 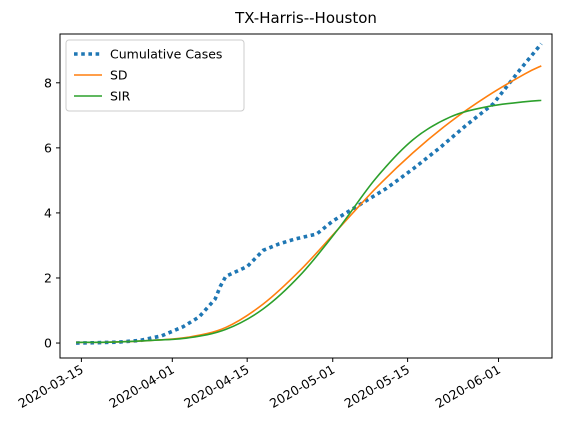 I want to click on x-tick-label: 2020-03-15, so click(x=50, y=386).